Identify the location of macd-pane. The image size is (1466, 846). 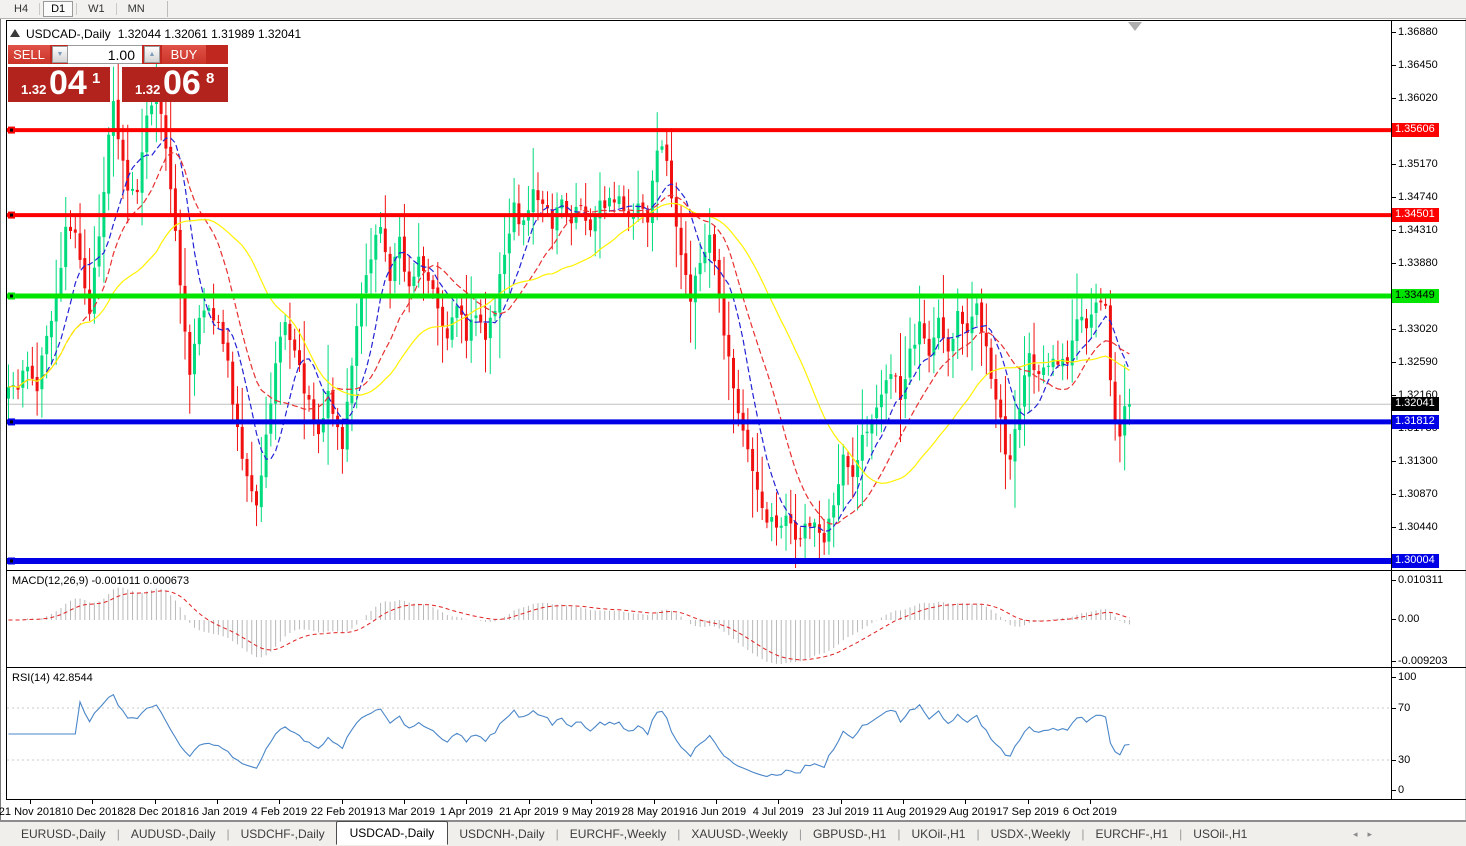
(699, 619).